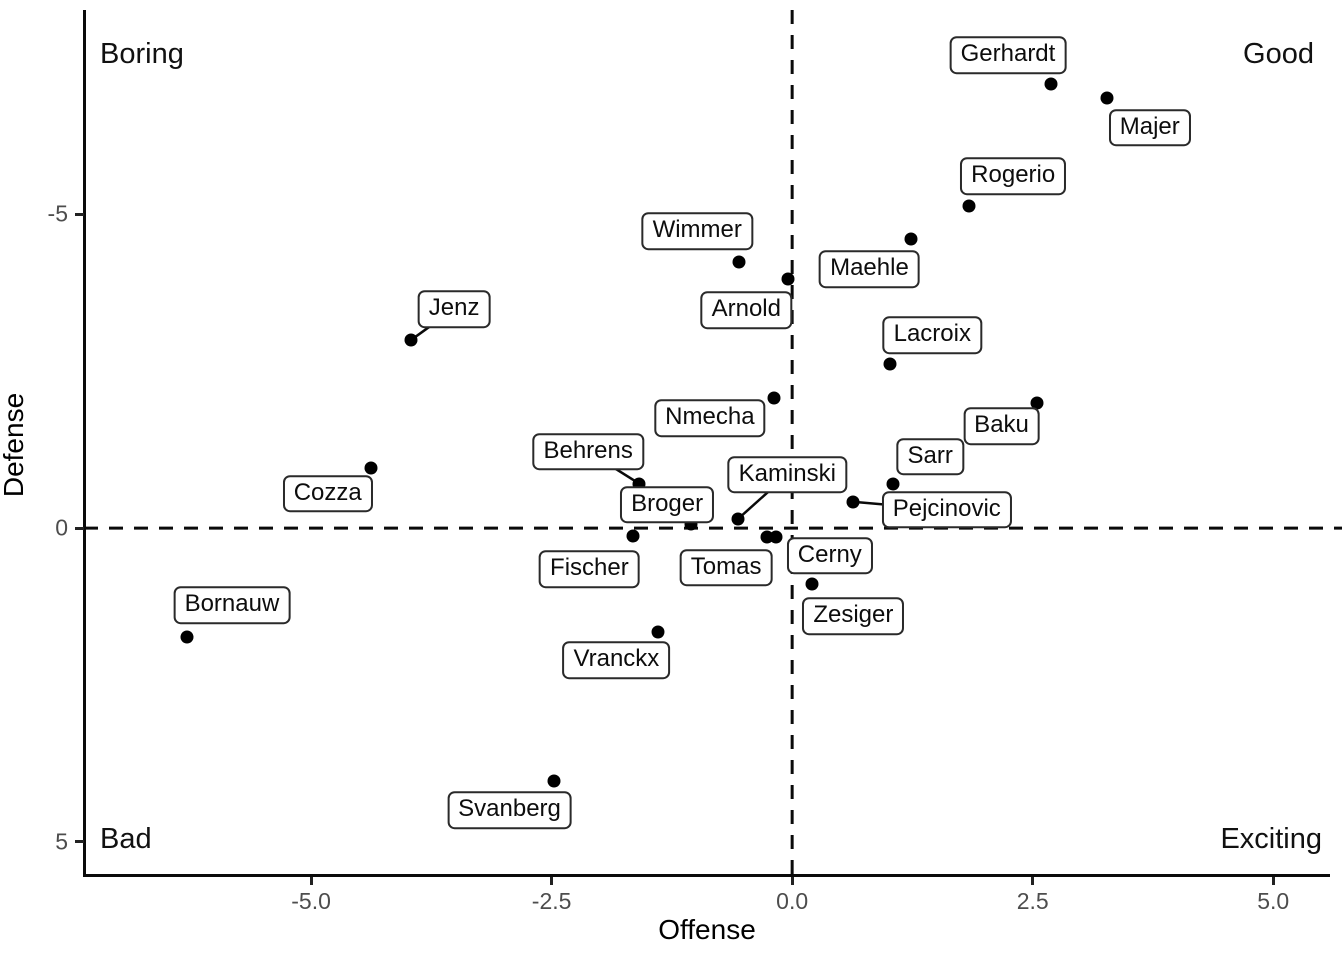  Describe the element at coordinates (14, 445) in the screenshot. I see `y-axis-title: Defense` at that location.